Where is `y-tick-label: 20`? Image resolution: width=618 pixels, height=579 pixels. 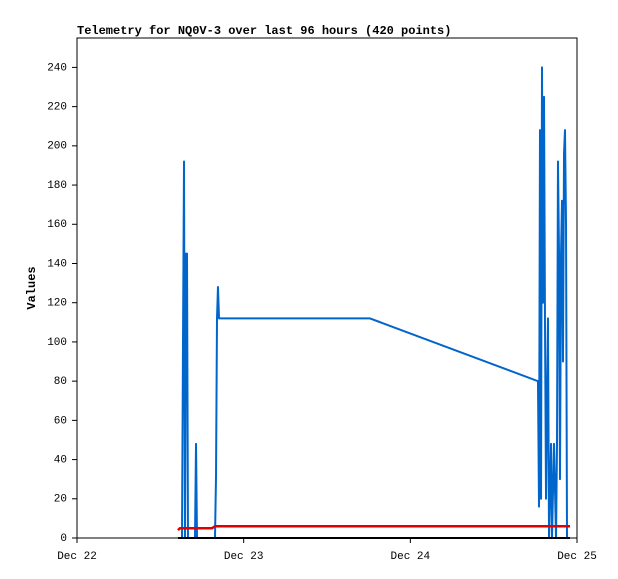 y-tick-label: 20 is located at coordinates (60, 500).